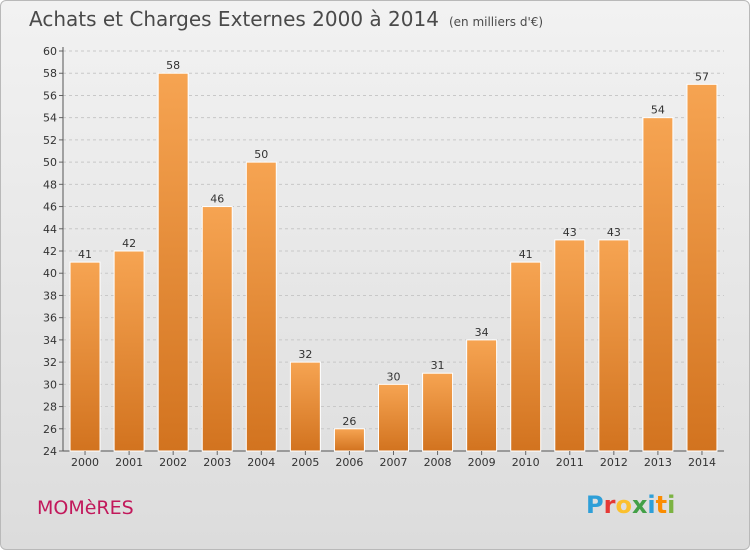 The image size is (750, 550). I want to click on x-tick-label: 2004, so click(261, 462).